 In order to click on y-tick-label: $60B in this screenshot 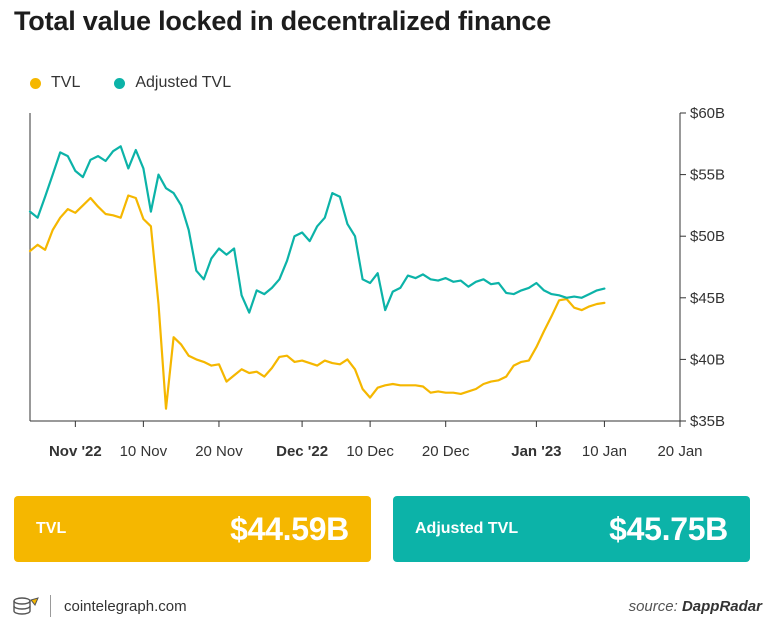, I will do `click(707, 113)`.